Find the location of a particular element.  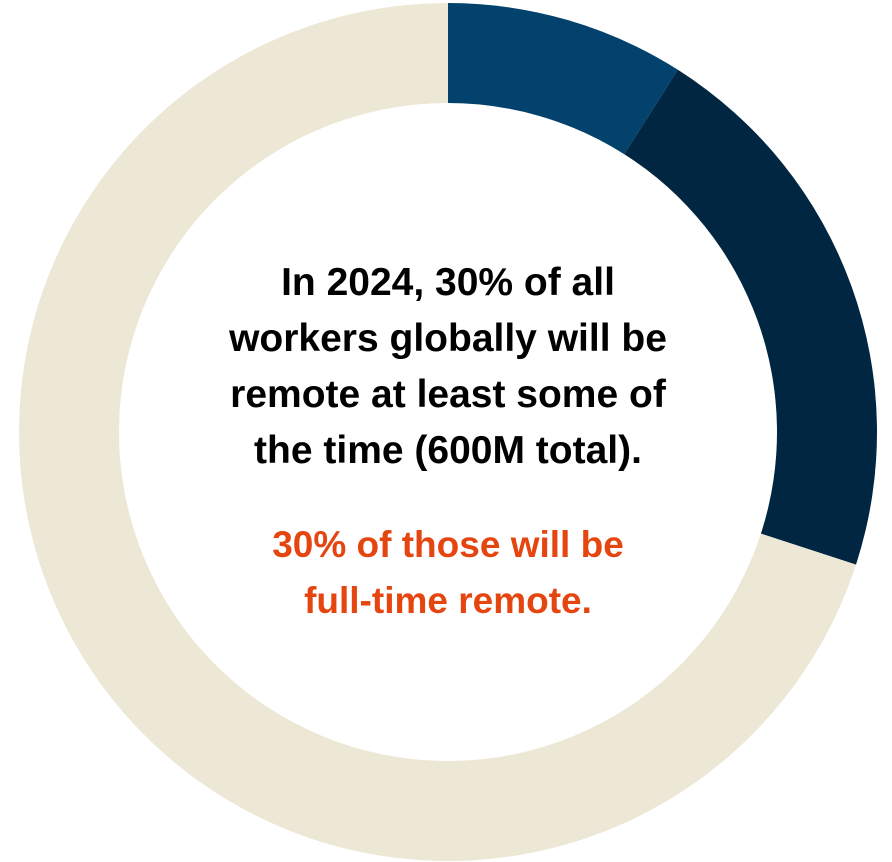

headline-line-1: In 2024, 30% of all is located at coordinates (448, 282).